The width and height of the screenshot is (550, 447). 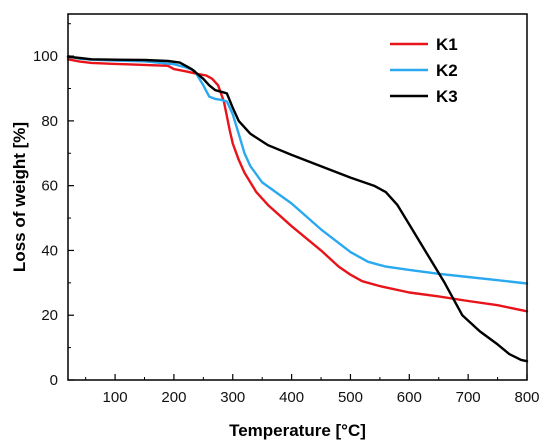 I want to click on y-tick-label: 0, so click(x=54, y=380).